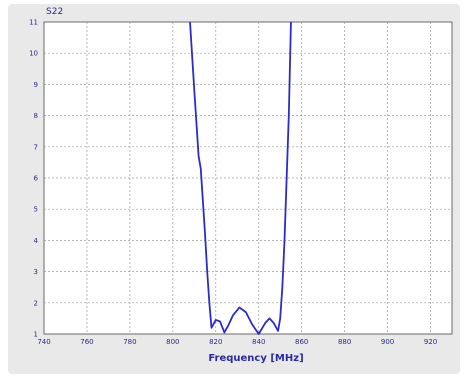 The height and width of the screenshot is (381, 467). I want to click on x-tick-label: 840, so click(258, 342).